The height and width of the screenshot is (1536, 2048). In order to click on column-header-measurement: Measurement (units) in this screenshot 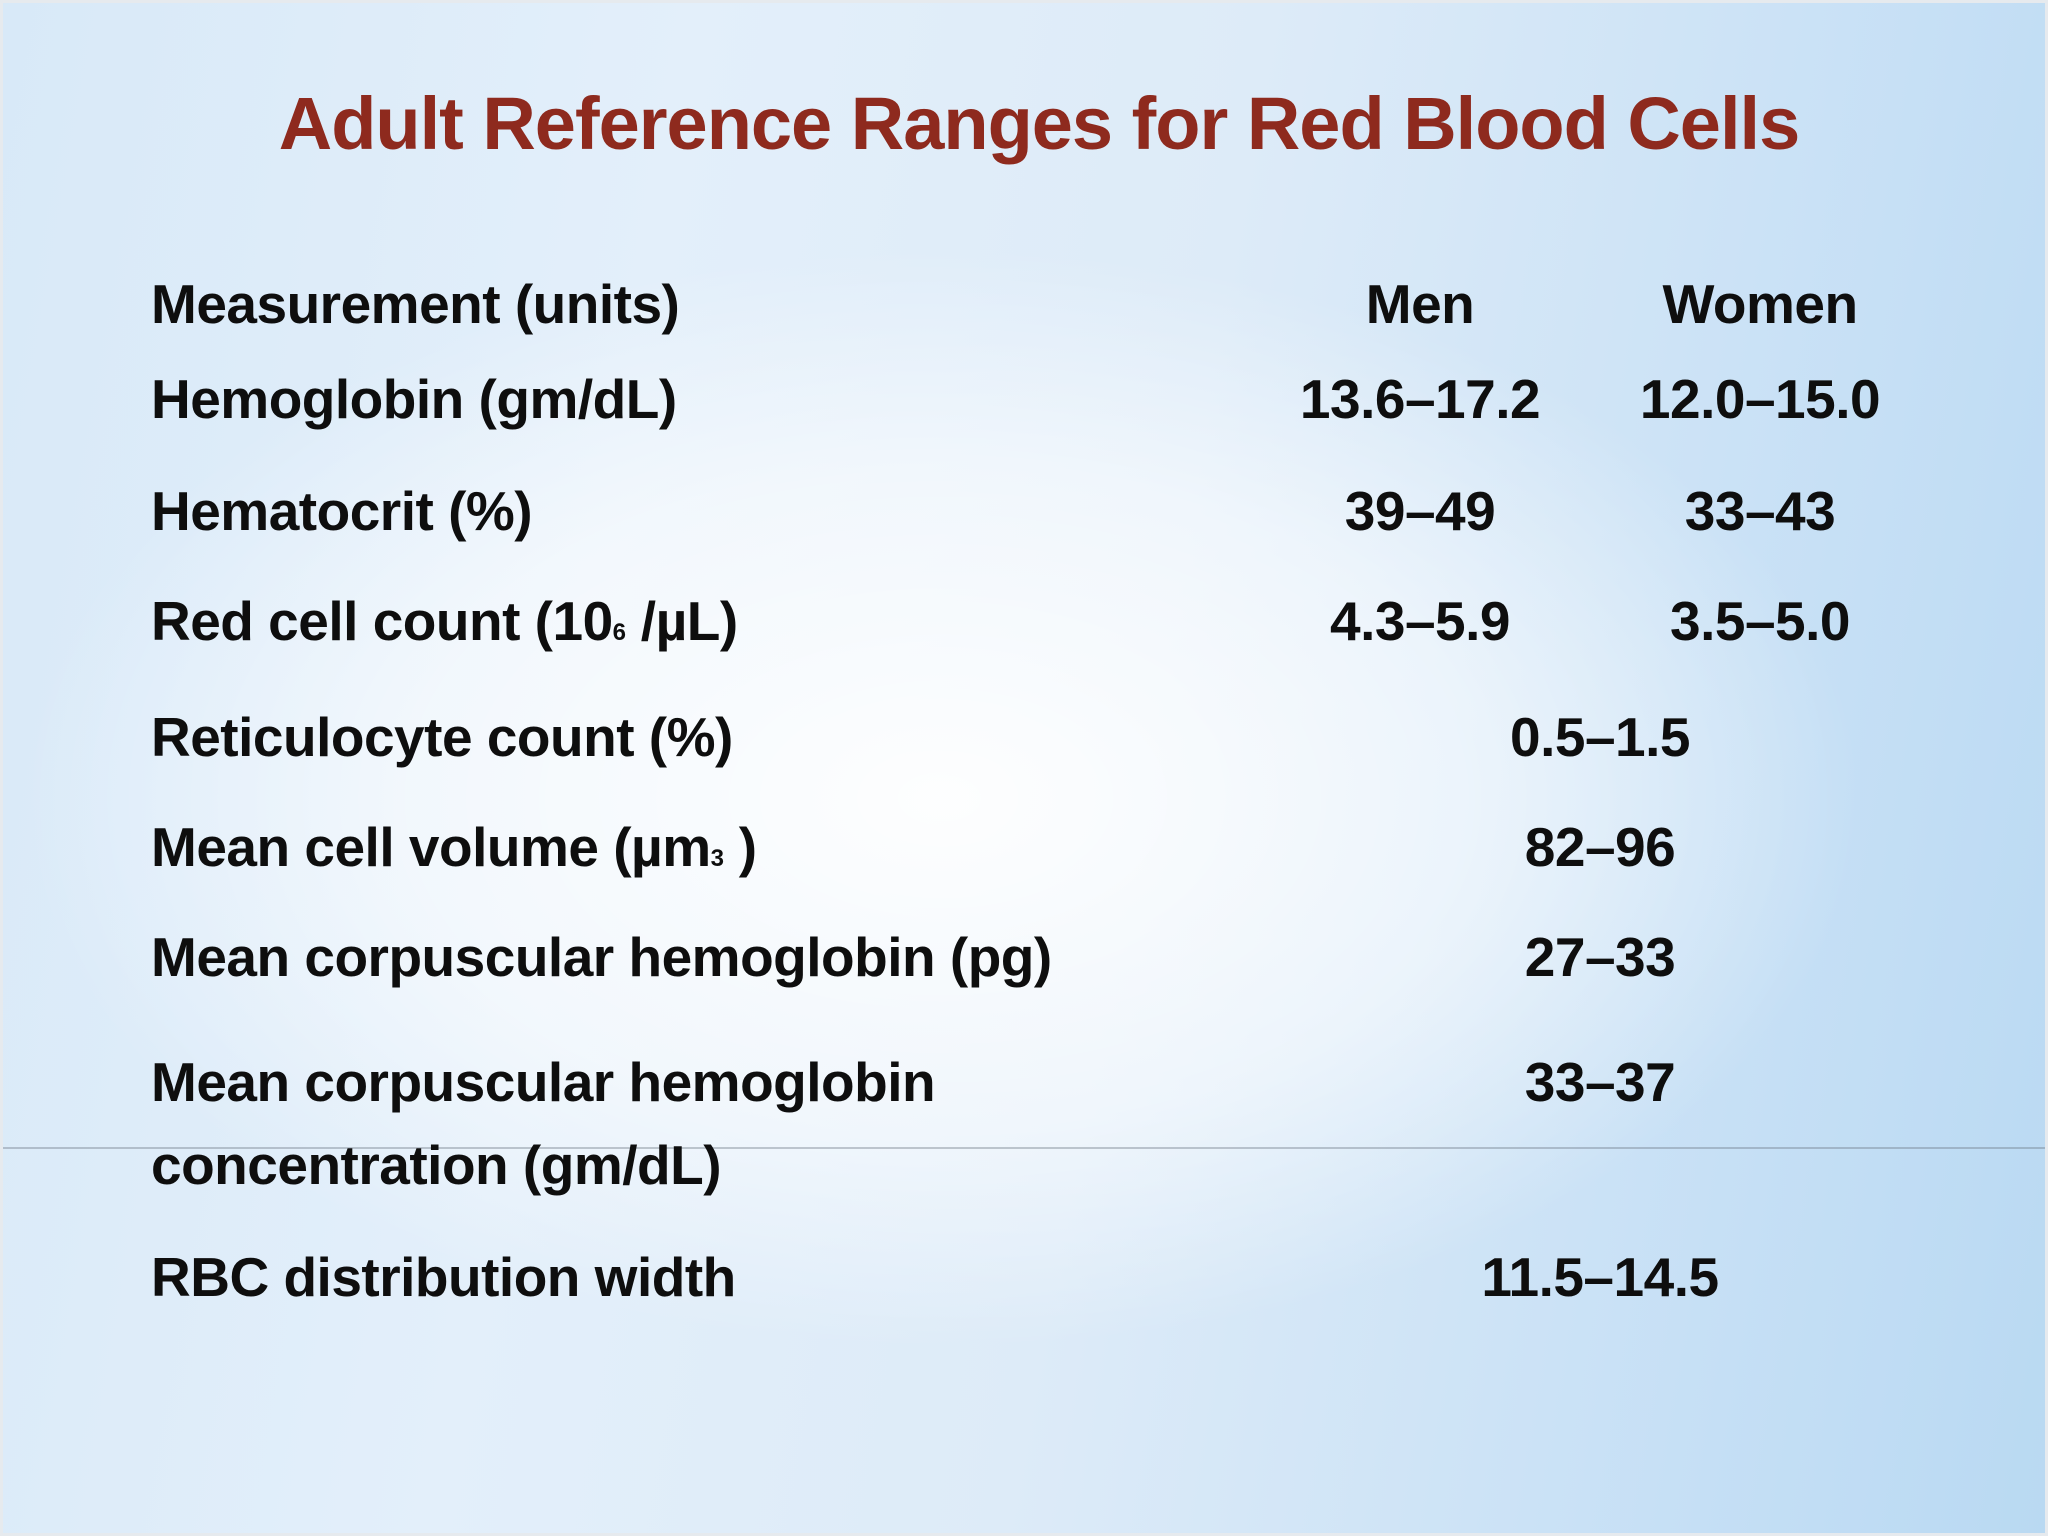, I will do `click(415, 304)`.